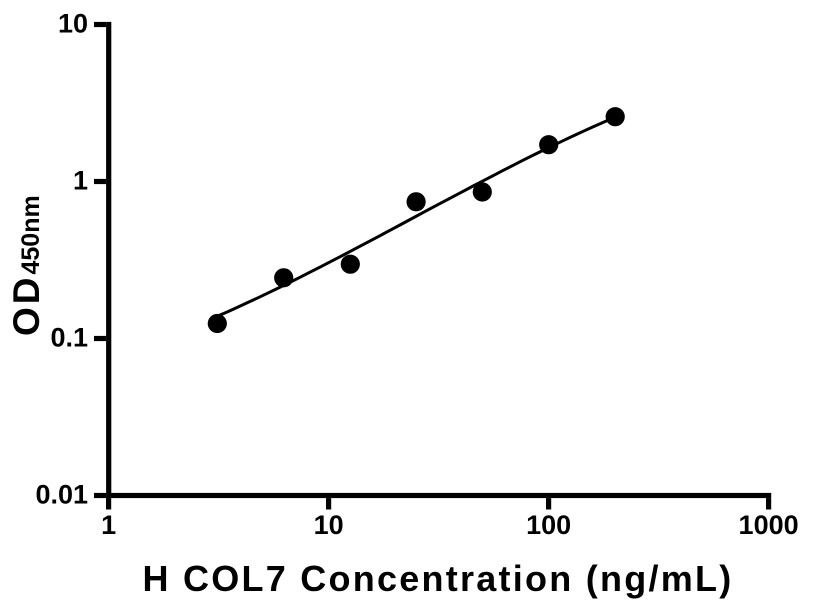 The width and height of the screenshot is (816, 612). What do you see at coordinates (69, 338) in the screenshot?
I see `svg-text: 0.1` at bounding box center [69, 338].